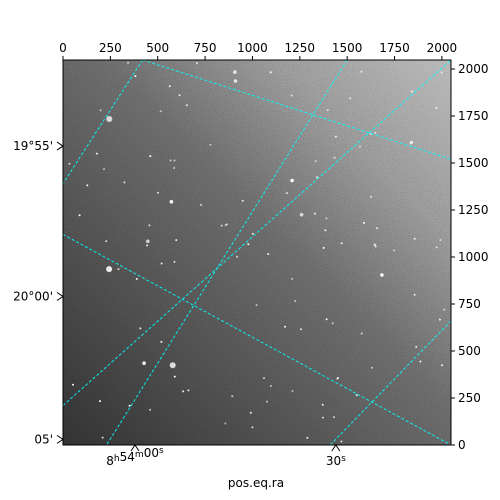 This screenshot has width=500, height=500. I want to click on x-tick-label: 1250, so click(300, 48).